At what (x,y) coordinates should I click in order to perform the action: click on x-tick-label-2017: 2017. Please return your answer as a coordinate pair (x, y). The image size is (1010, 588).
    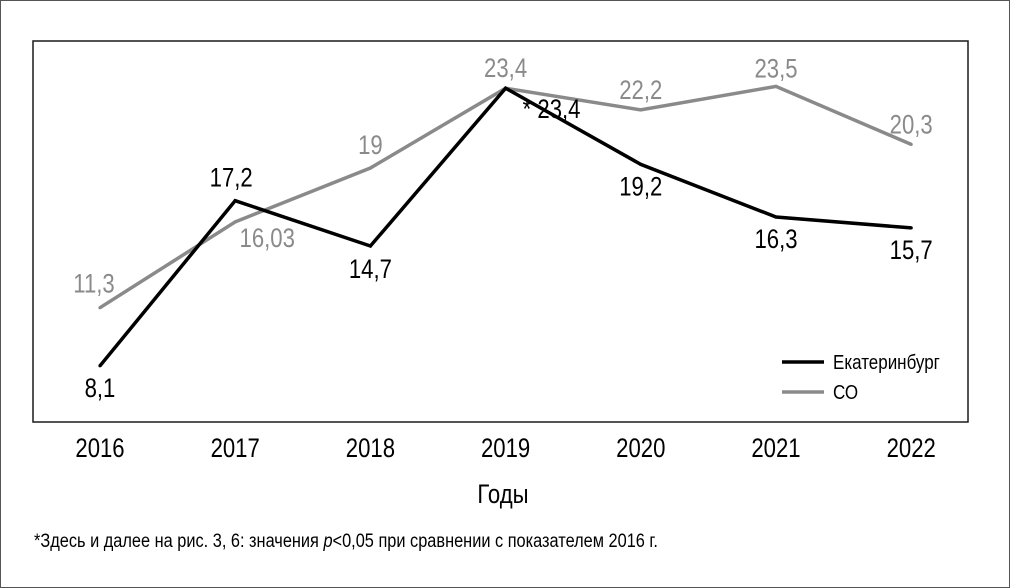
    Looking at the image, I should click on (235, 449).